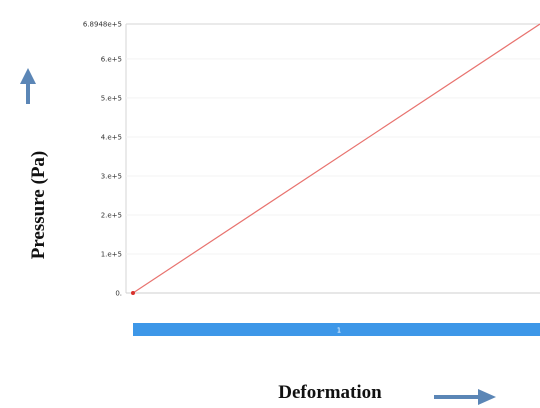 The width and height of the screenshot is (540, 408). I want to click on y-tick-label: 6.8948e+5, so click(102, 25).